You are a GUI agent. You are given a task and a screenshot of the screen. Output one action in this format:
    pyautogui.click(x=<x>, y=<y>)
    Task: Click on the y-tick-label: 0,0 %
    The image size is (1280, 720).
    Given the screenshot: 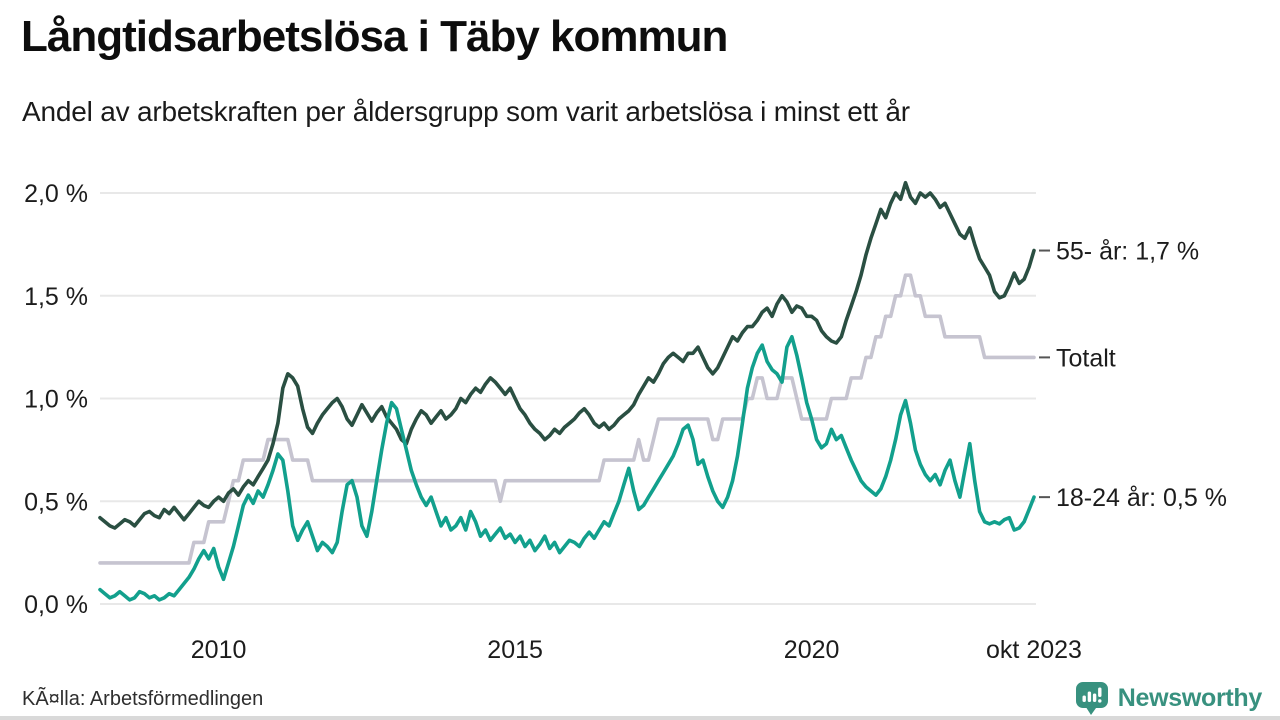 What is the action you would take?
    pyautogui.click(x=56, y=605)
    